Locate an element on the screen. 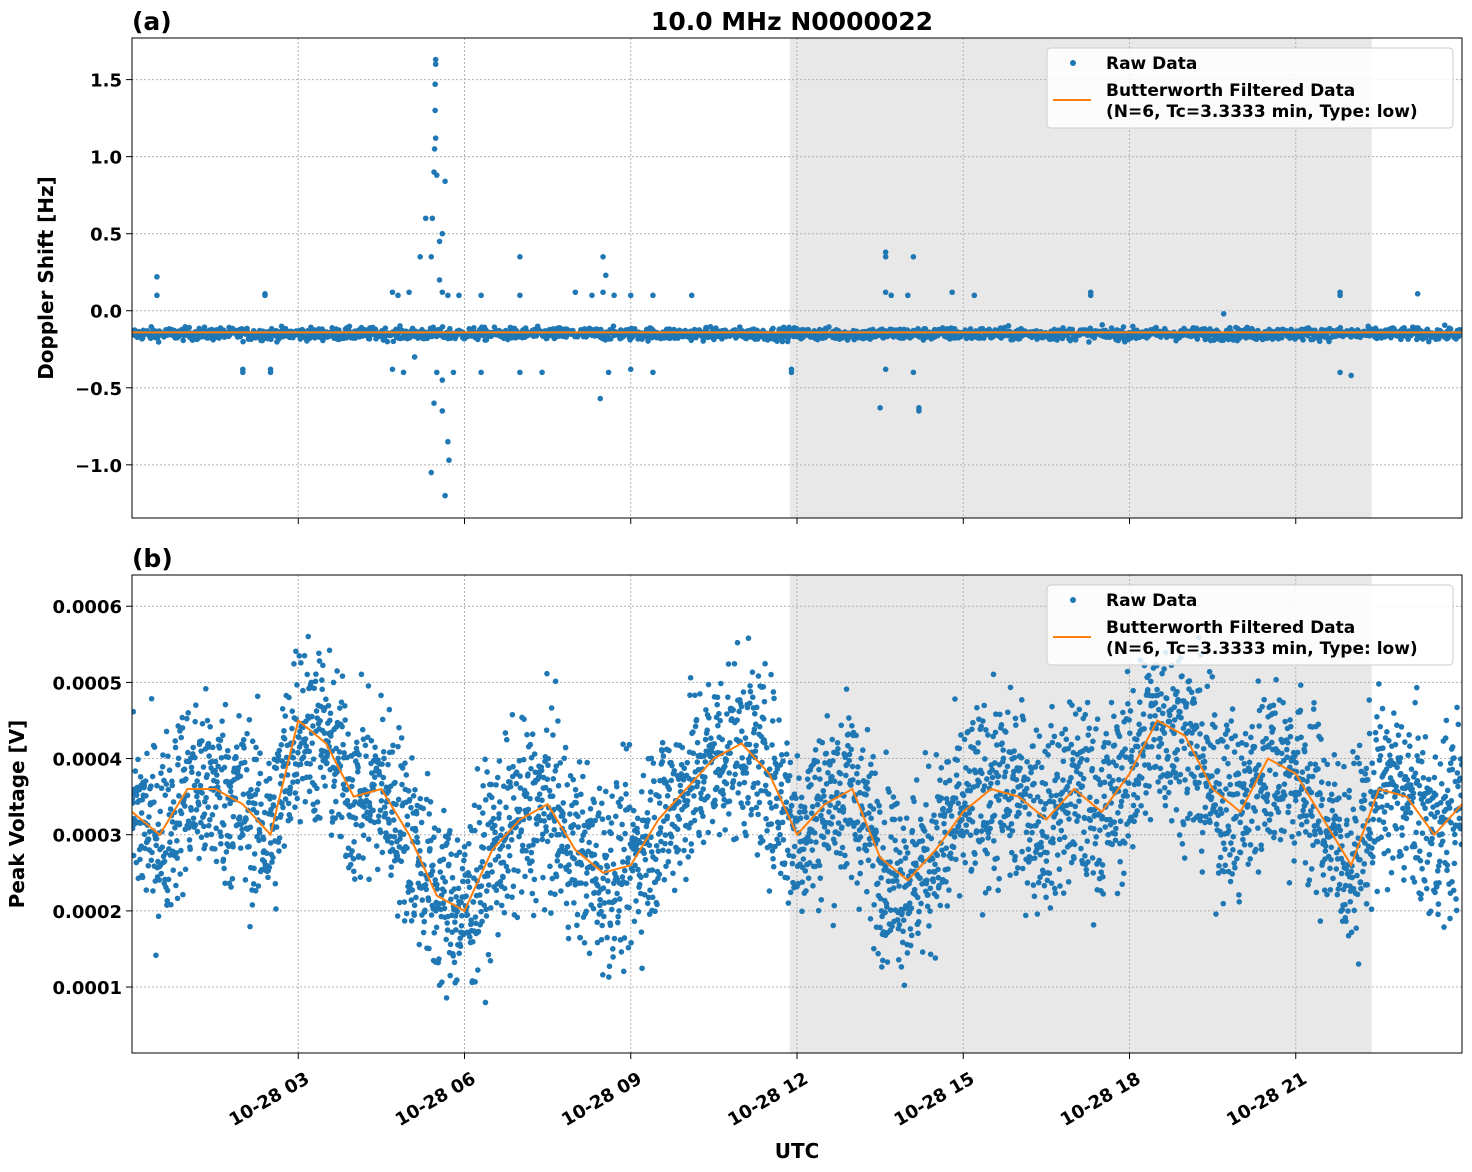  legend-raw-label: Raw Data is located at coordinates (1151, 64).